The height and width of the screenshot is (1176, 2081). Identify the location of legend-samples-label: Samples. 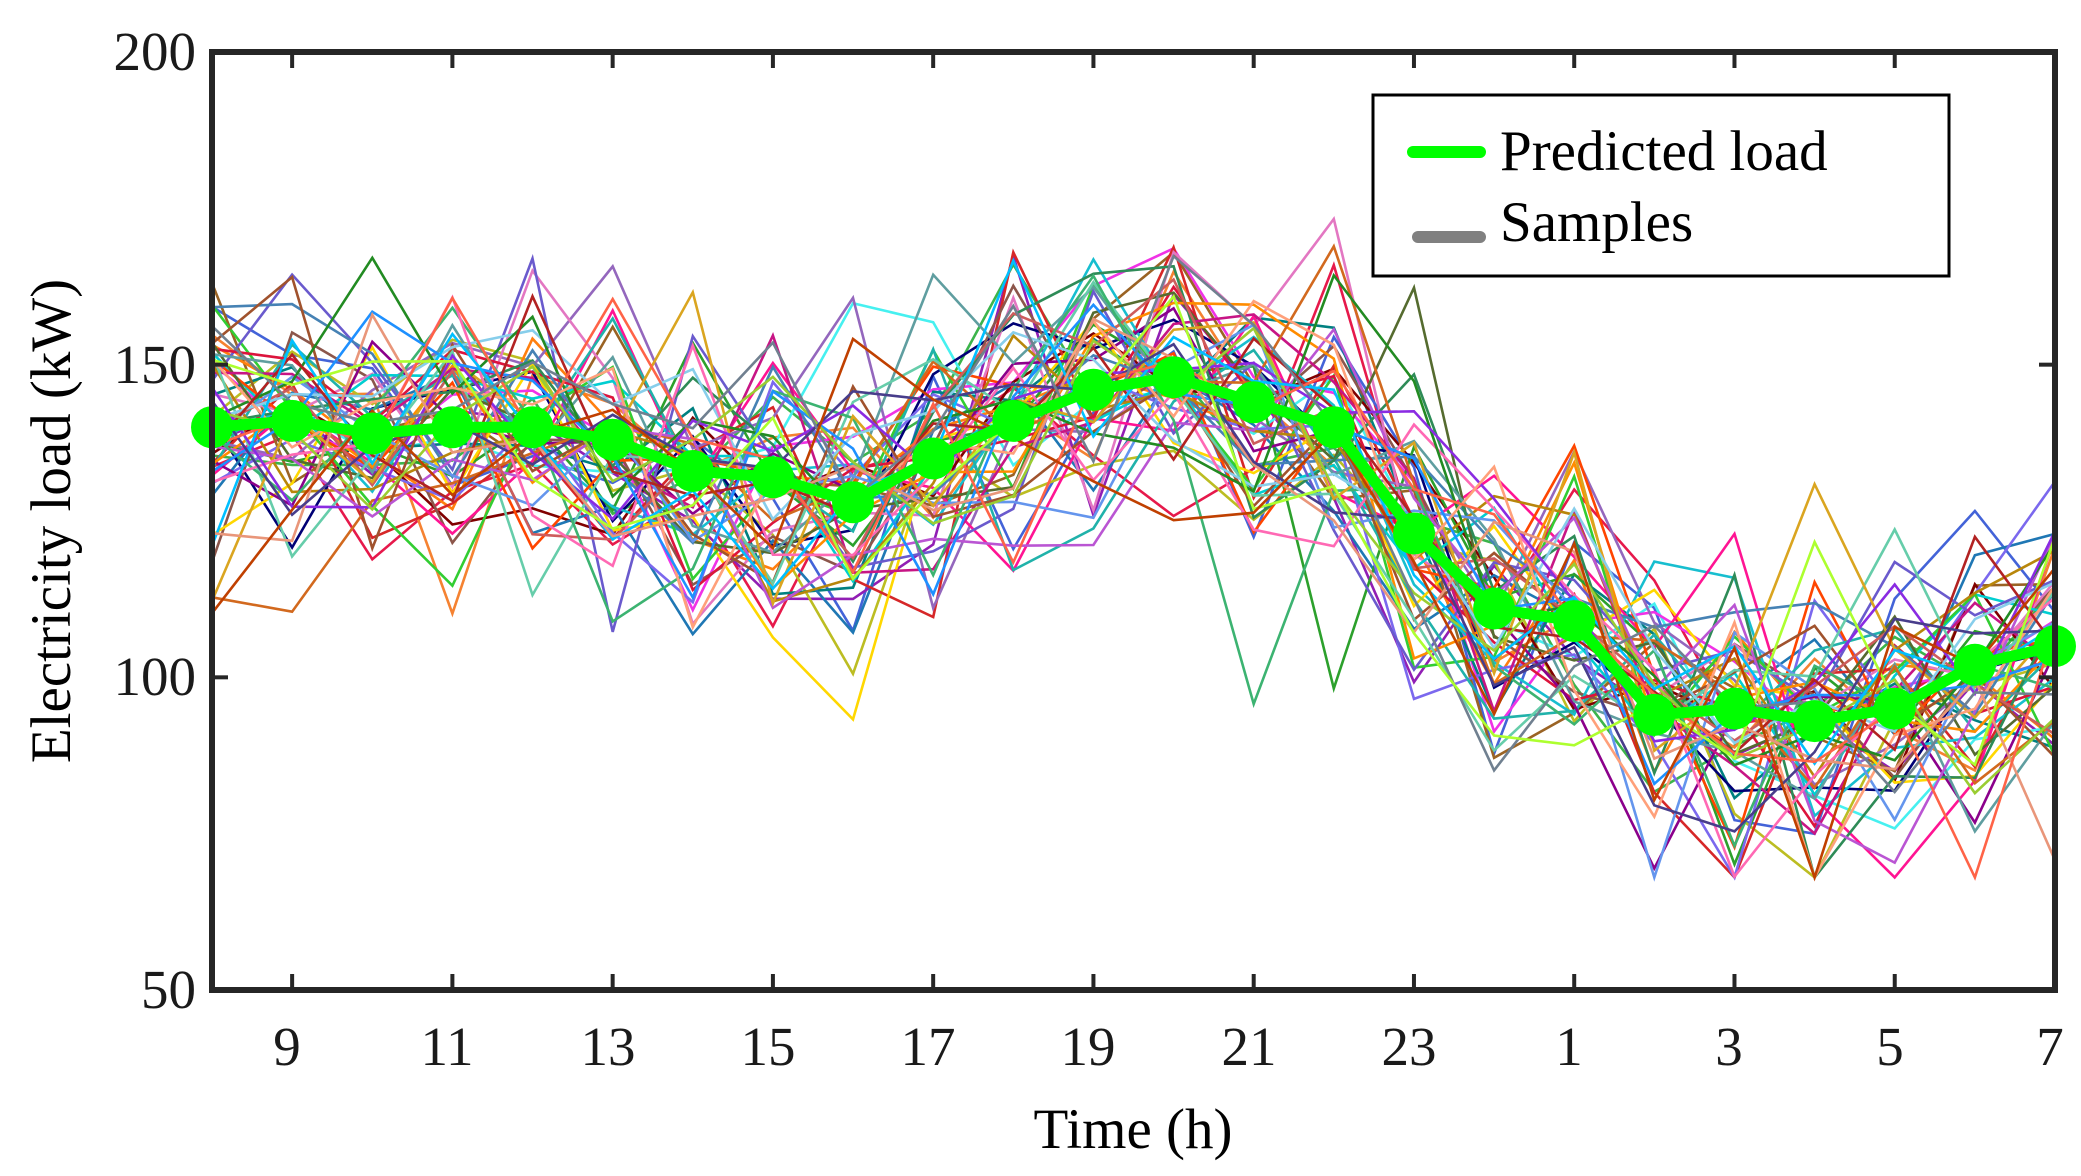
(1596, 222).